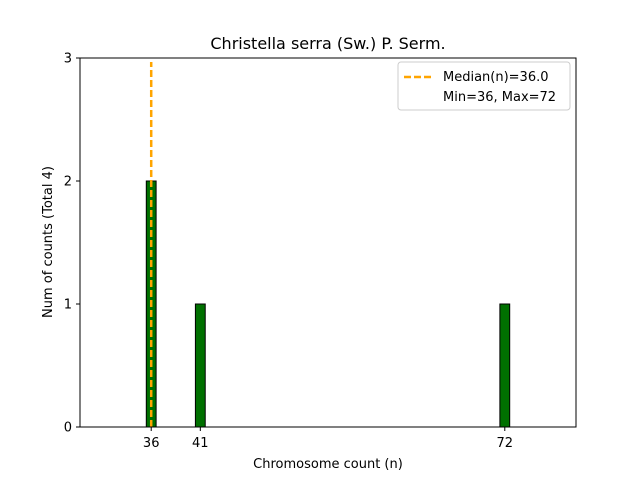 The width and height of the screenshot is (640, 480). Describe the element at coordinates (499, 97) in the screenshot. I see `legend-entry-range: Min=36, Max=72` at that location.